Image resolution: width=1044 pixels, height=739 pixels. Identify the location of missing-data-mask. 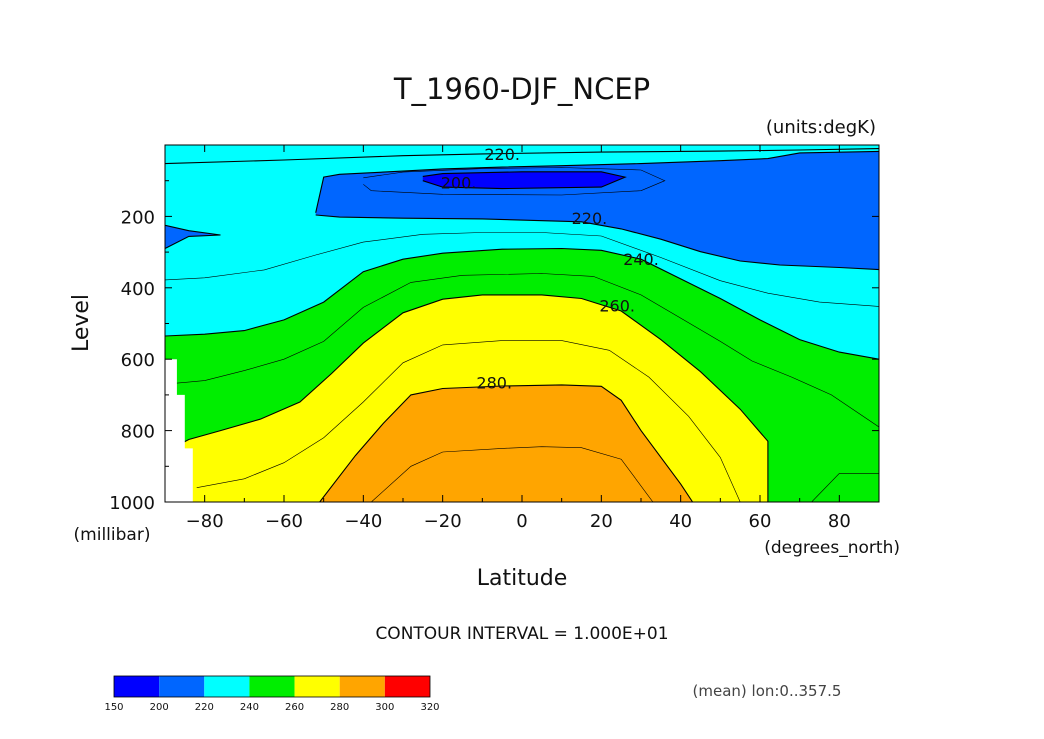
(179, 430).